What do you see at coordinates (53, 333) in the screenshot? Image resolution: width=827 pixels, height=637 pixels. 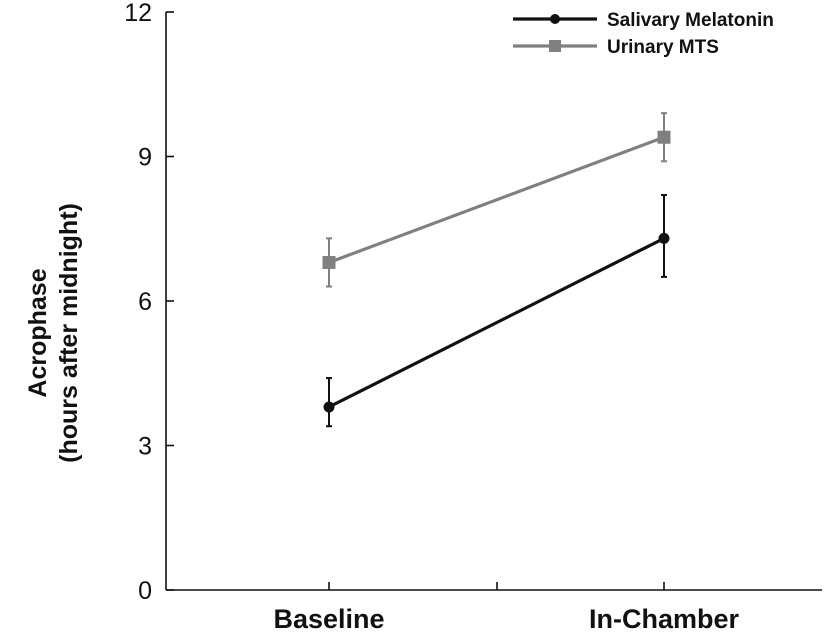 I see `y-axis-label: Acrophase (hours after midnight)` at bounding box center [53, 333].